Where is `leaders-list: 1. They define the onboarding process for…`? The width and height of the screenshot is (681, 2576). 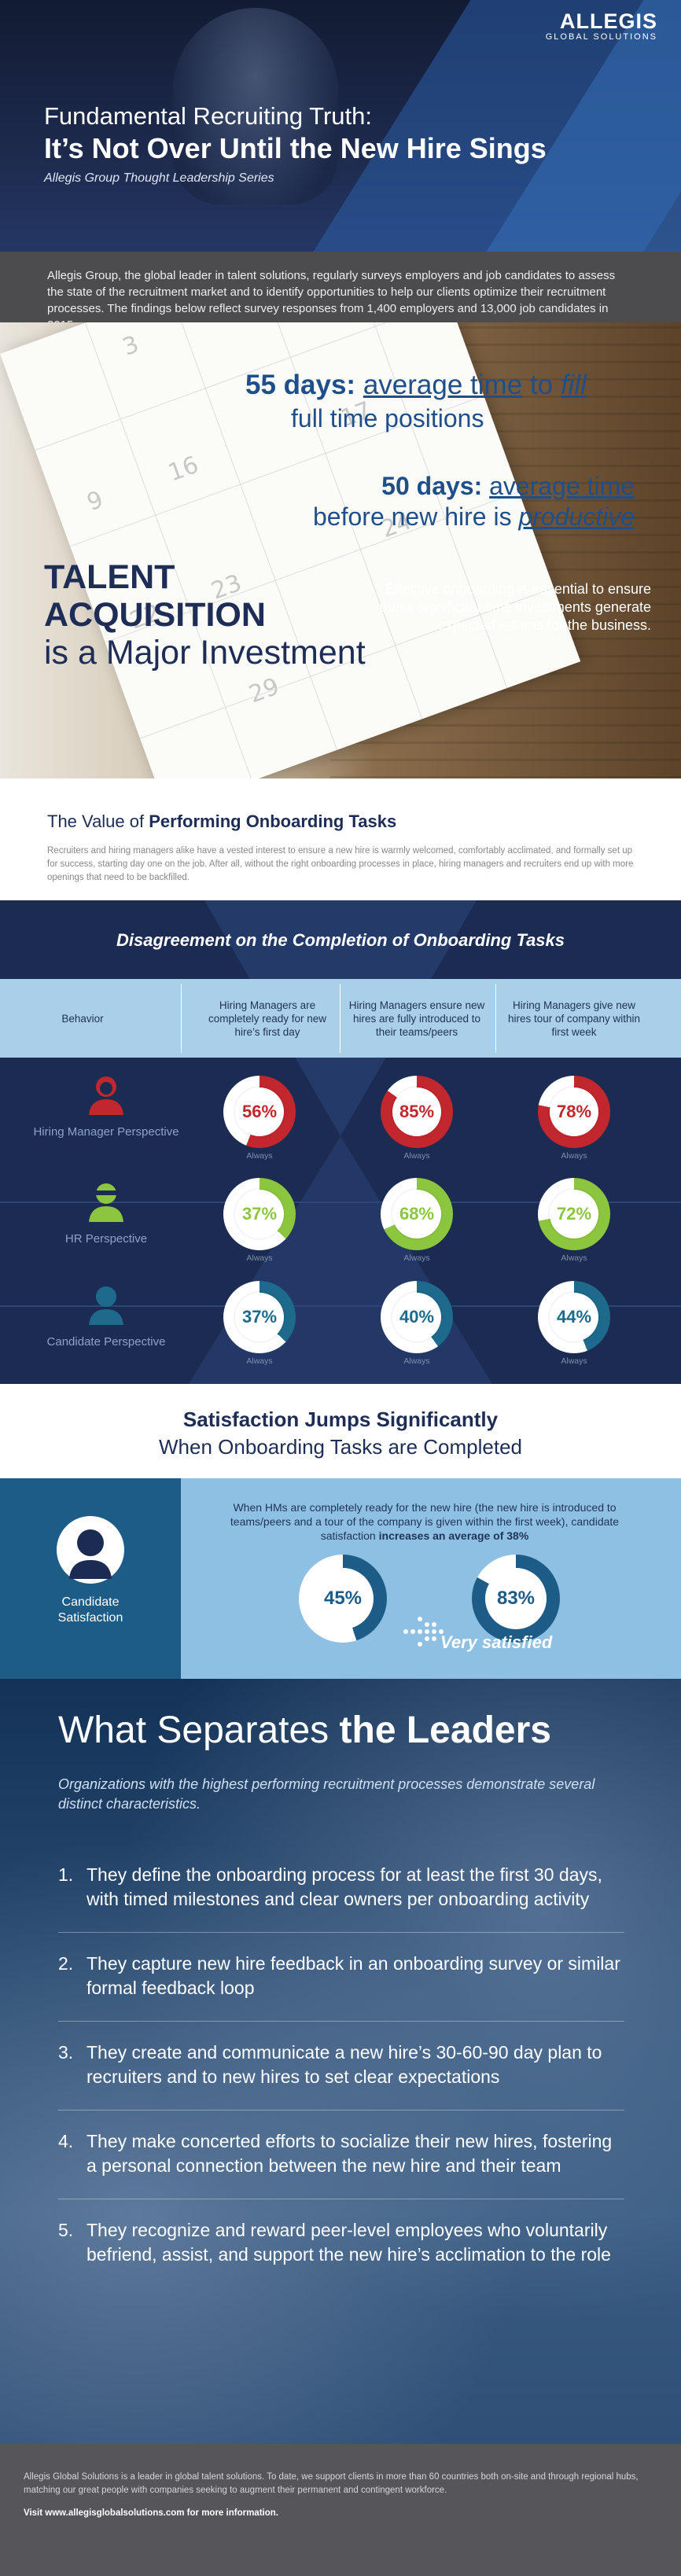 leaders-list: 1. They define the onboarding process for… is located at coordinates (341, 2065).